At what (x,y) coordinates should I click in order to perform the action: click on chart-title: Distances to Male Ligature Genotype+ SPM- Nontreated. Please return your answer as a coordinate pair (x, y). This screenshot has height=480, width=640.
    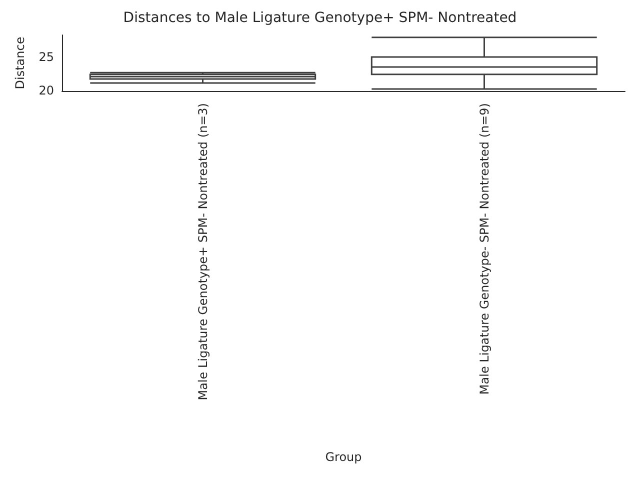
    Looking at the image, I should click on (320, 18).